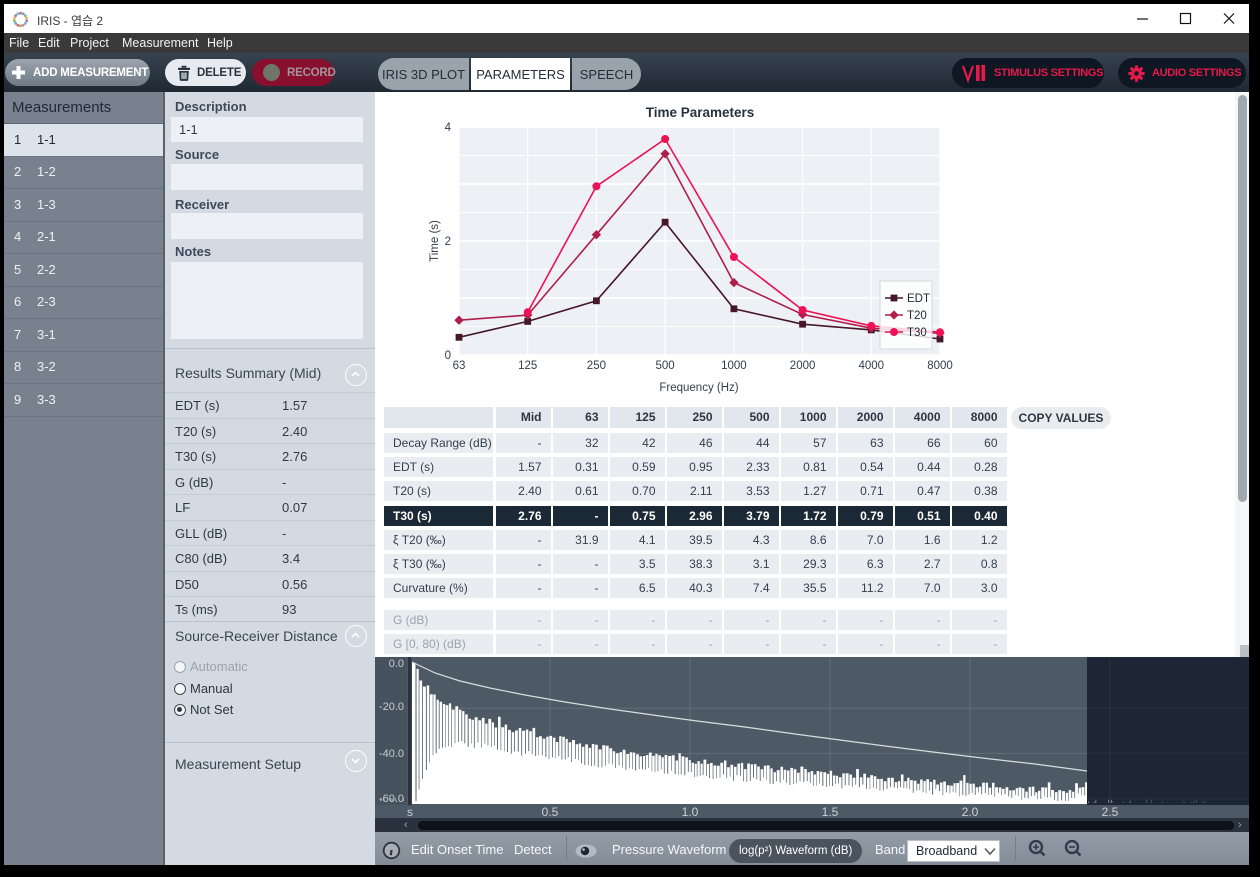  What do you see at coordinates (596, 366) in the screenshot?
I see `svg-text: 250` at bounding box center [596, 366].